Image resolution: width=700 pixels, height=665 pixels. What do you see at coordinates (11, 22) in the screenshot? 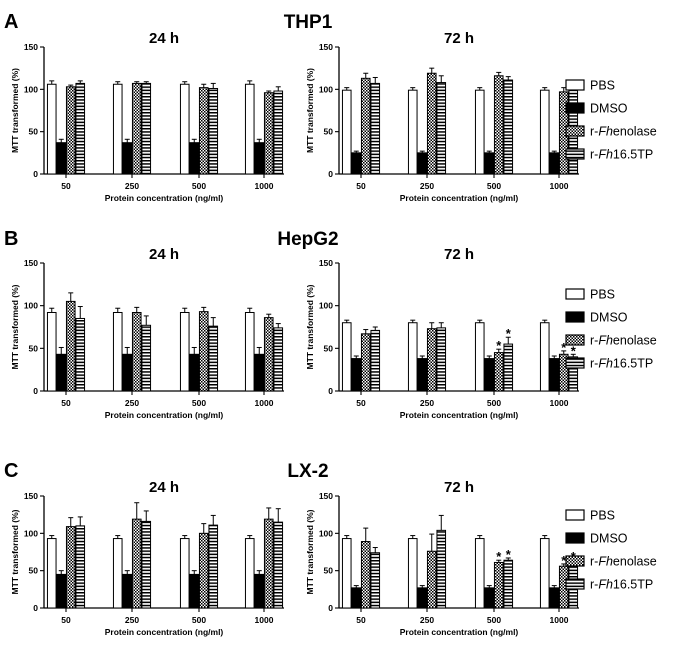
I see `panel-letter-A: A` at bounding box center [11, 22].